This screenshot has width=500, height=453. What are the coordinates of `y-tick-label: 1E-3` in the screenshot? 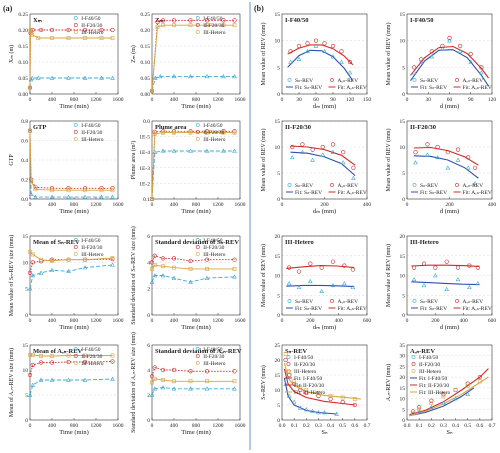 It's located at (144, 169).